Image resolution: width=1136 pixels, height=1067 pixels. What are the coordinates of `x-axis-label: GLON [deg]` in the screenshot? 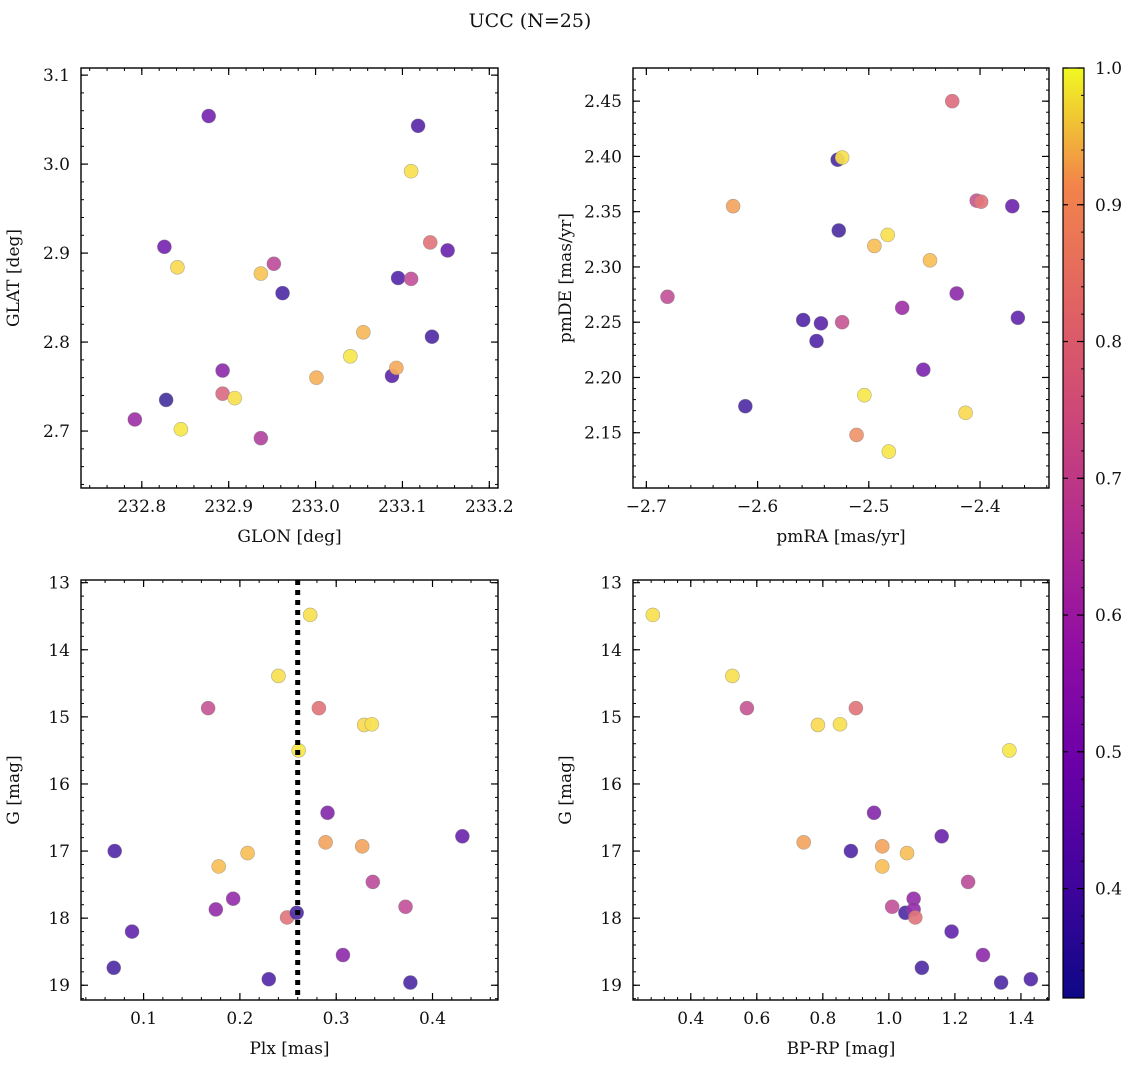 It's located at (289, 537).